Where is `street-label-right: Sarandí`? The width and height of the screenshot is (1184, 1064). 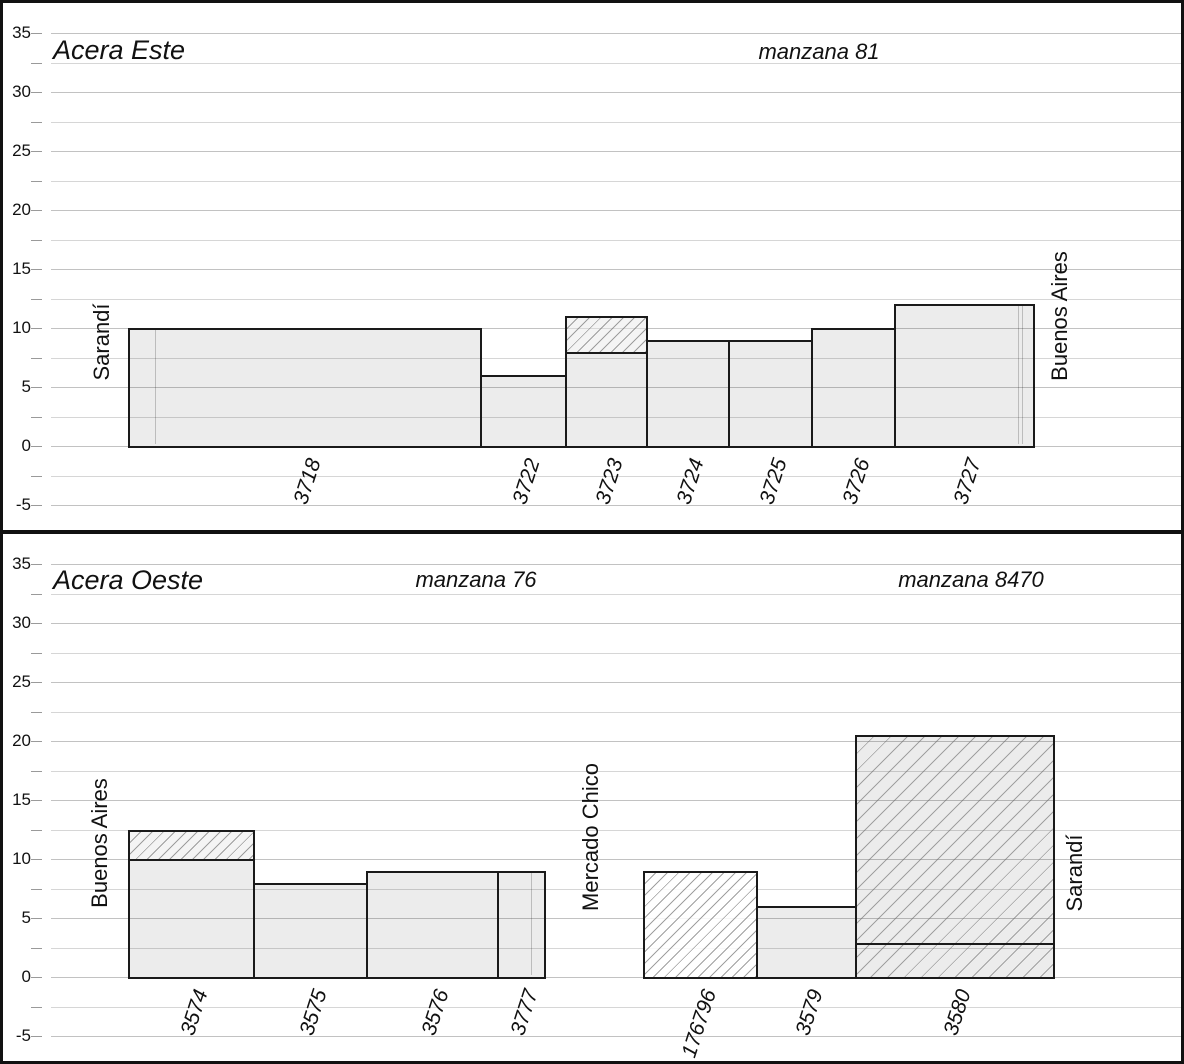 street-label-right: Sarandí is located at coordinates (1074, 873).